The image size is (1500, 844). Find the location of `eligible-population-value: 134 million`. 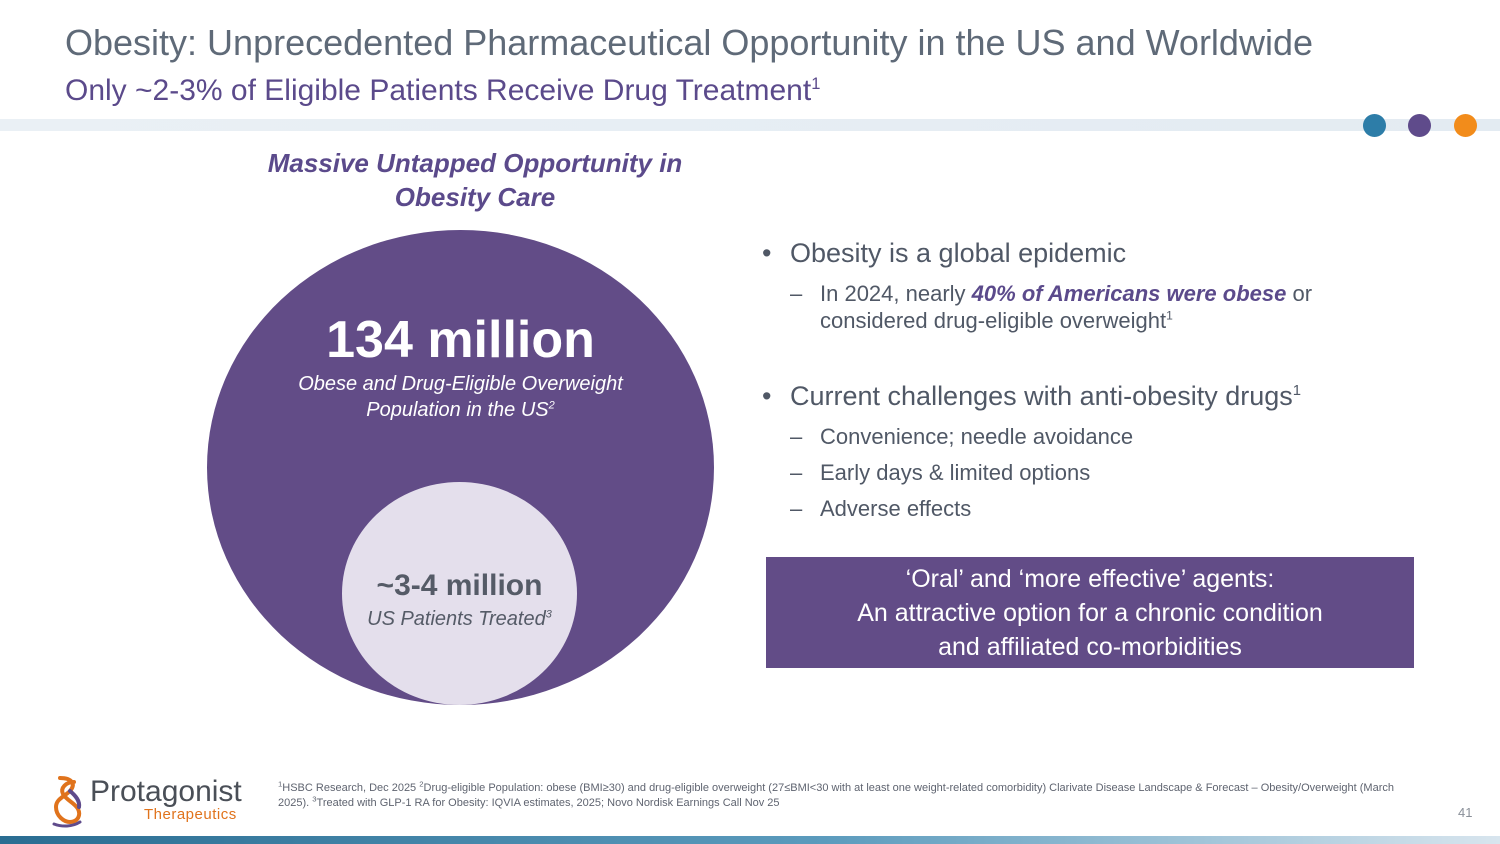

eligible-population-value: 134 million is located at coordinates (460, 340).